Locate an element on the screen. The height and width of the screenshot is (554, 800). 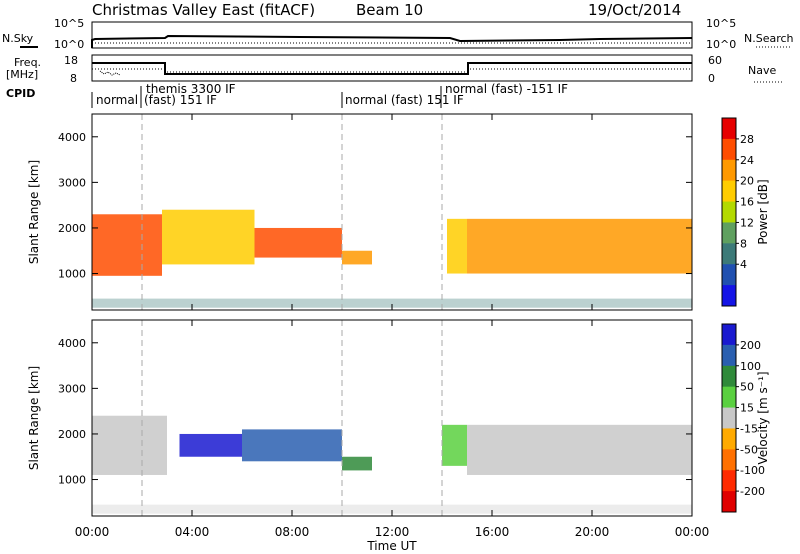
velocity-cbar-tick-label: 15 is located at coordinates (747, 408).